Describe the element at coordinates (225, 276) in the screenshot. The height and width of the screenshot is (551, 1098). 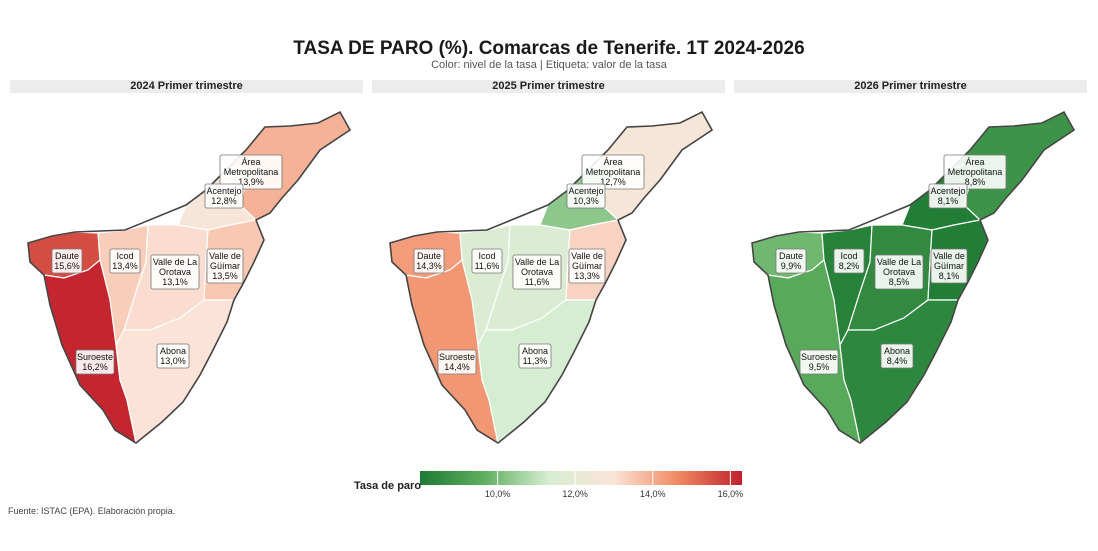
I see `label-value: 13,5%` at that location.